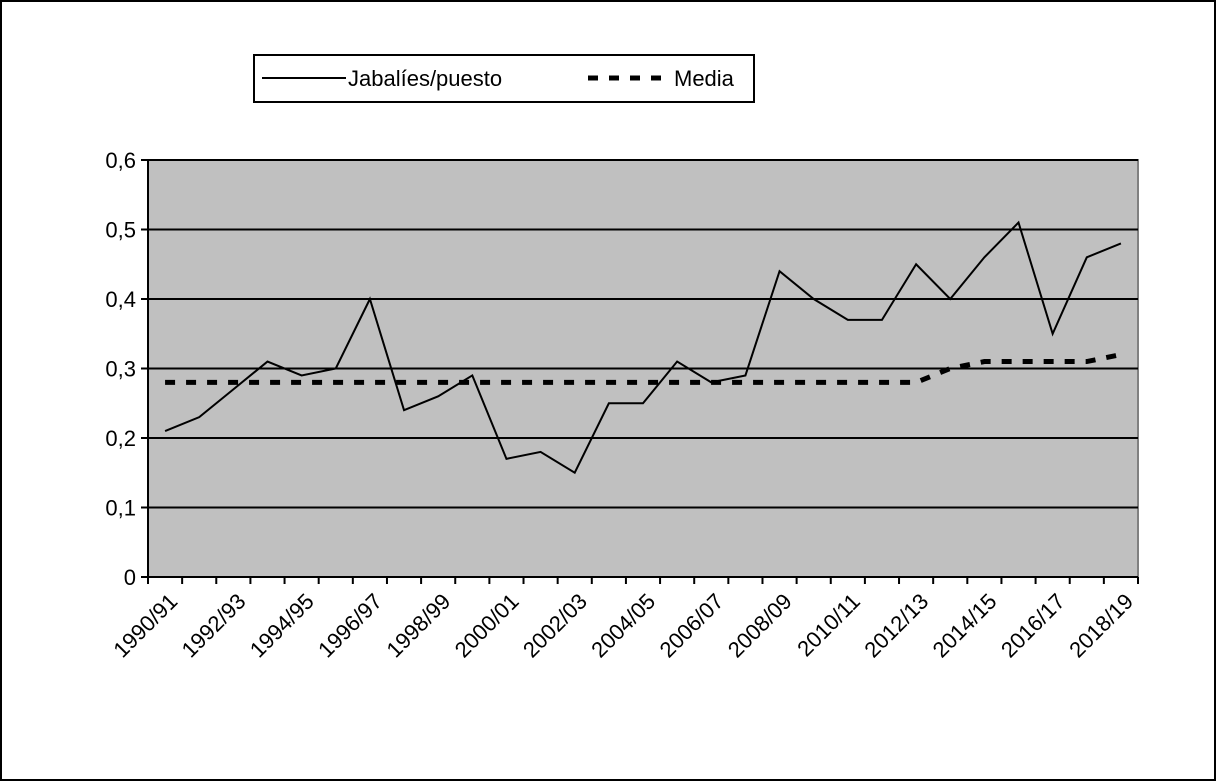 This screenshot has width=1216, height=781. I want to click on y-tick-label: 0,4, so click(120, 299).